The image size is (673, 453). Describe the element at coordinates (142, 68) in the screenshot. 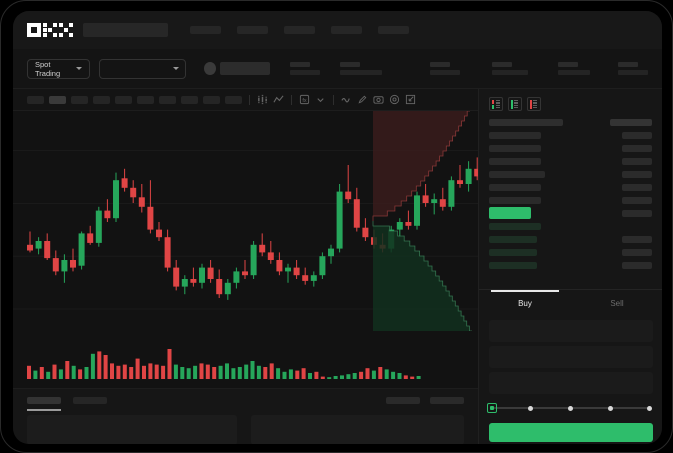

I see `pair-select` at that location.